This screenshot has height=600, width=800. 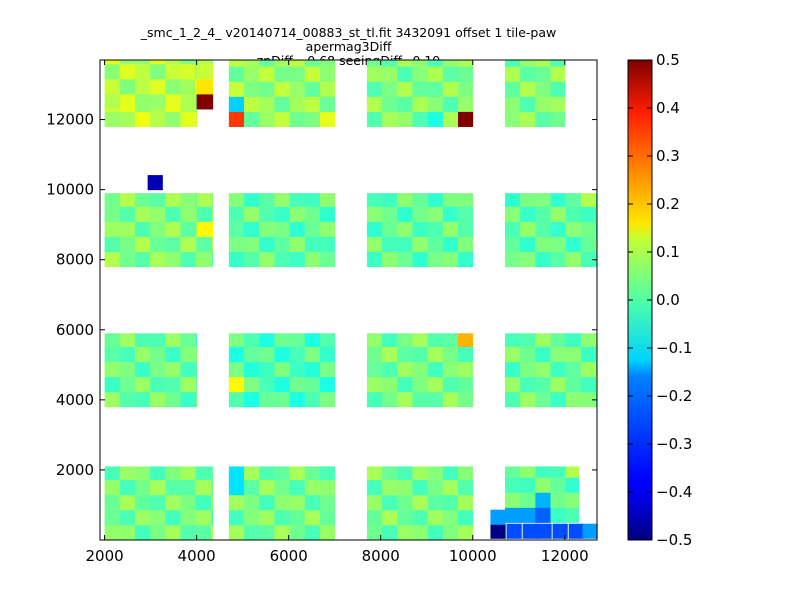 I want to click on y-tick-label: 10000, so click(x=70, y=190).